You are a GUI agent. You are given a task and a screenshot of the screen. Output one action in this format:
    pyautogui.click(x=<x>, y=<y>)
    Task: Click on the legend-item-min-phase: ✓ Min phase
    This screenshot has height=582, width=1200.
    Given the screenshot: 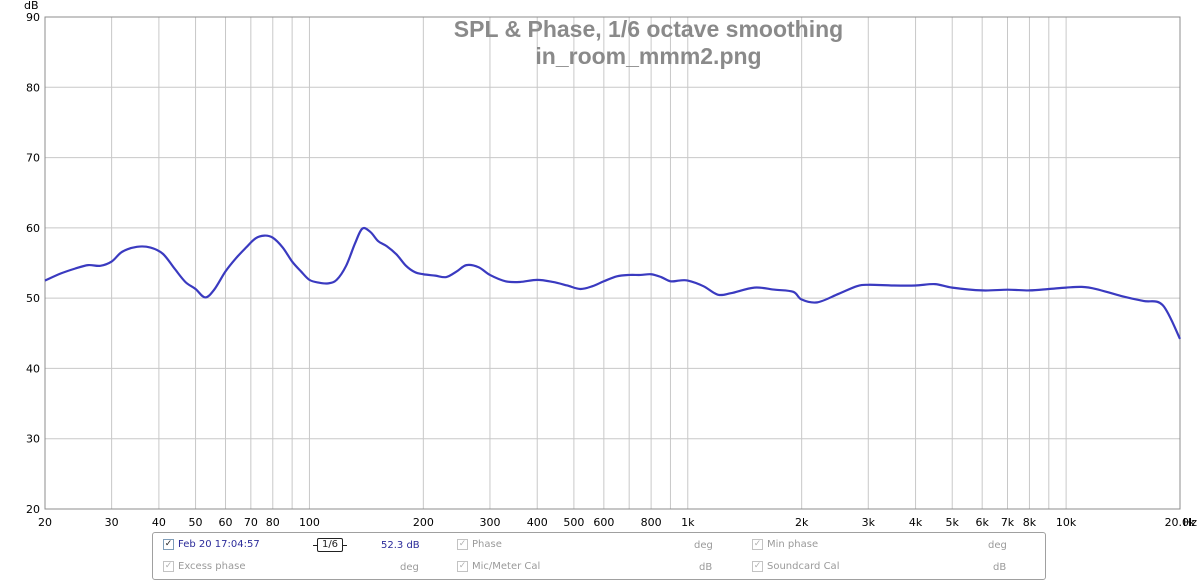 What is the action you would take?
    pyautogui.click(x=785, y=544)
    